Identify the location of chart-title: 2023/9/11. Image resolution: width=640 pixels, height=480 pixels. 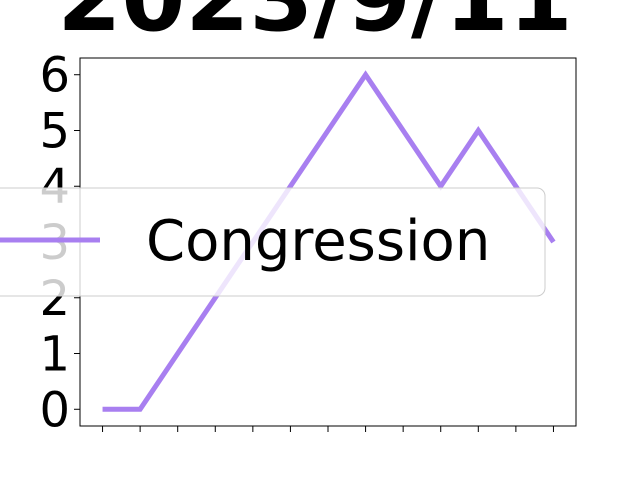
(314, 26).